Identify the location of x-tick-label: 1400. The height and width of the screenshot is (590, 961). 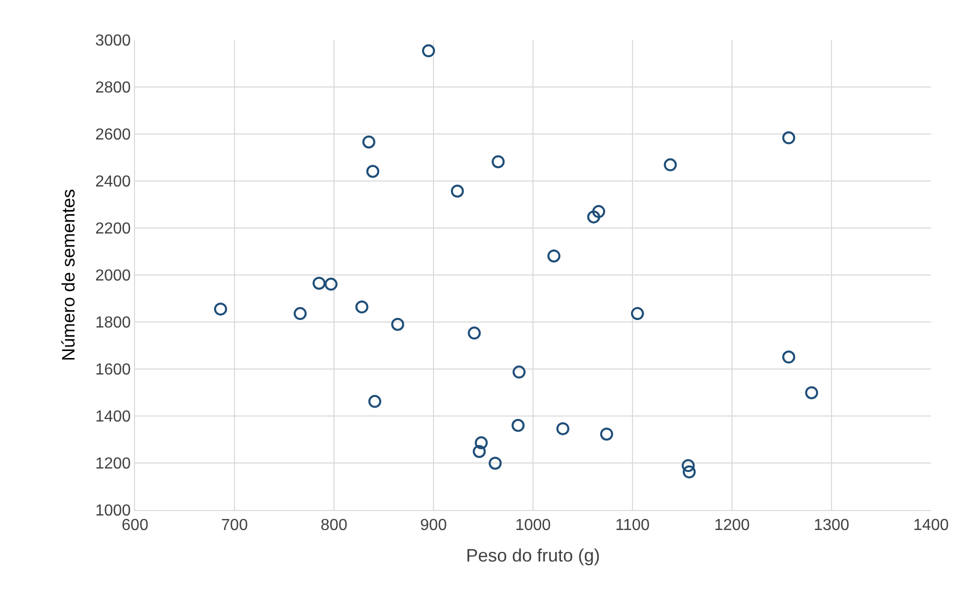
(931, 525).